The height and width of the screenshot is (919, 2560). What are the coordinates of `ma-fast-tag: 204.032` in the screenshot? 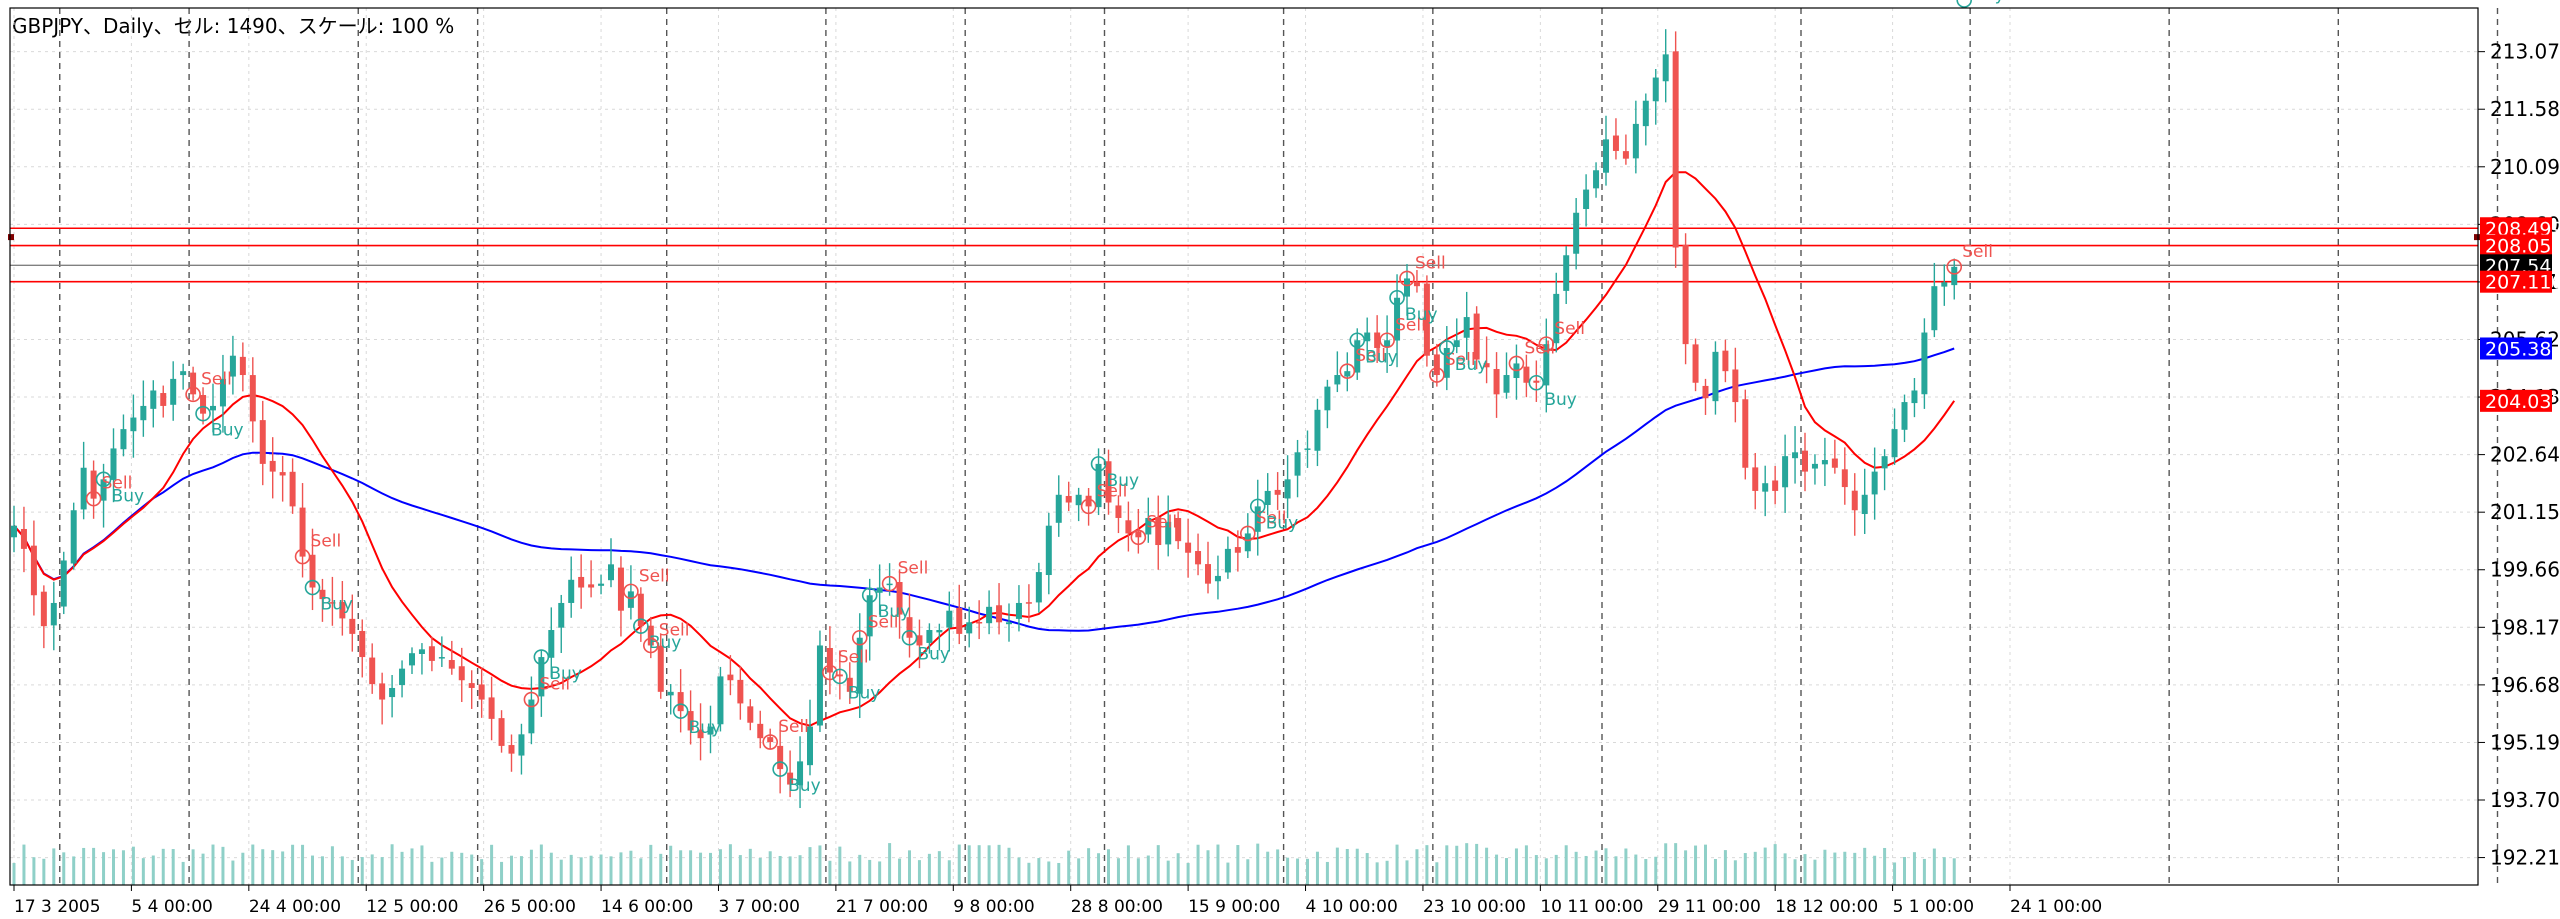 It's located at (2522, 402).